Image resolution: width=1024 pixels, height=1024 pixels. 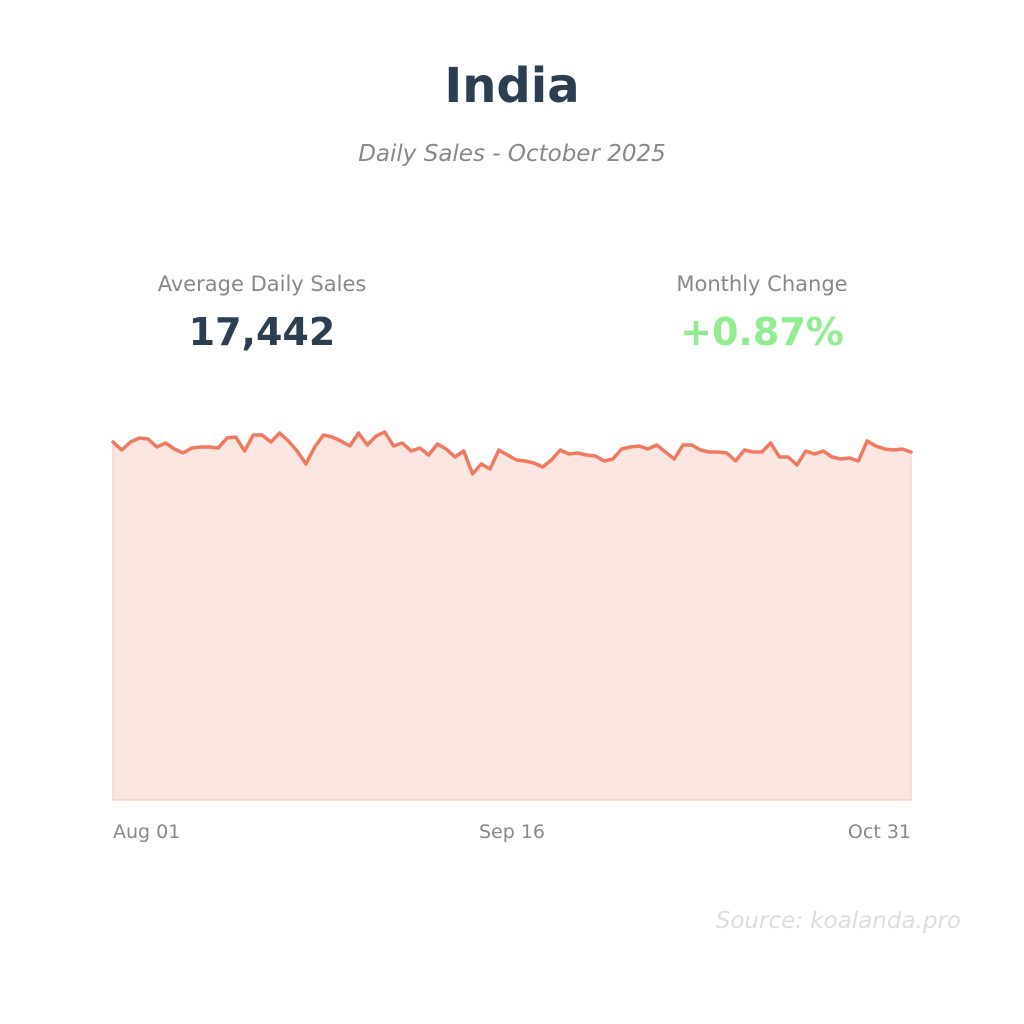 I want to click on x-axis-ticks: Aug 01 Sep 16 Oct 31, so click(x=512, y=832).